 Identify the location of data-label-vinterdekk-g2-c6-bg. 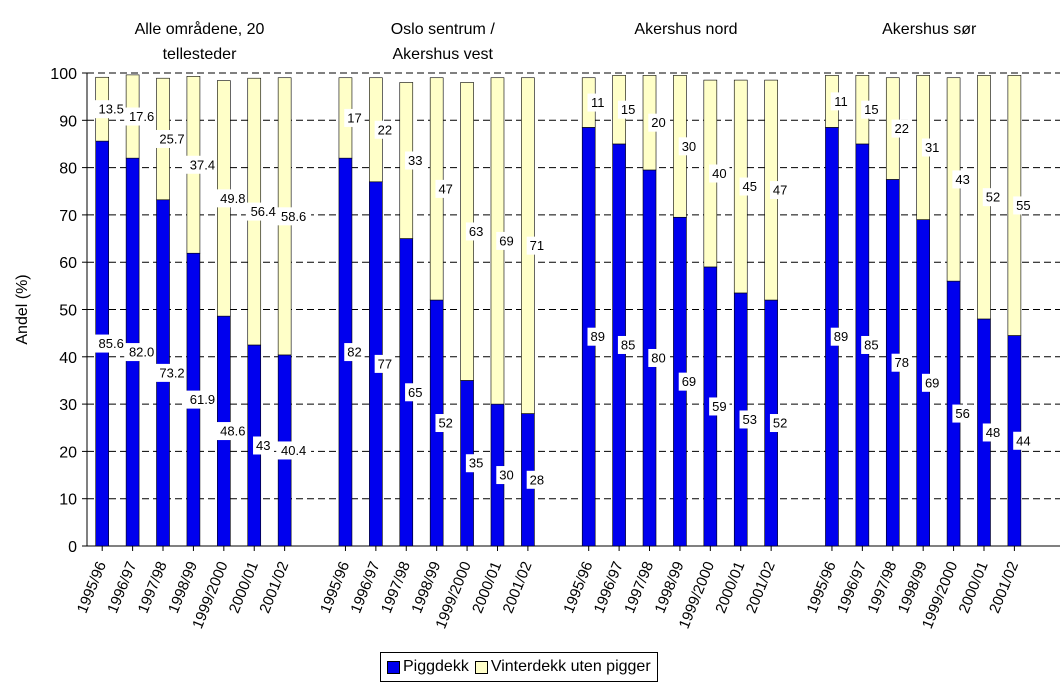
(780, 190).